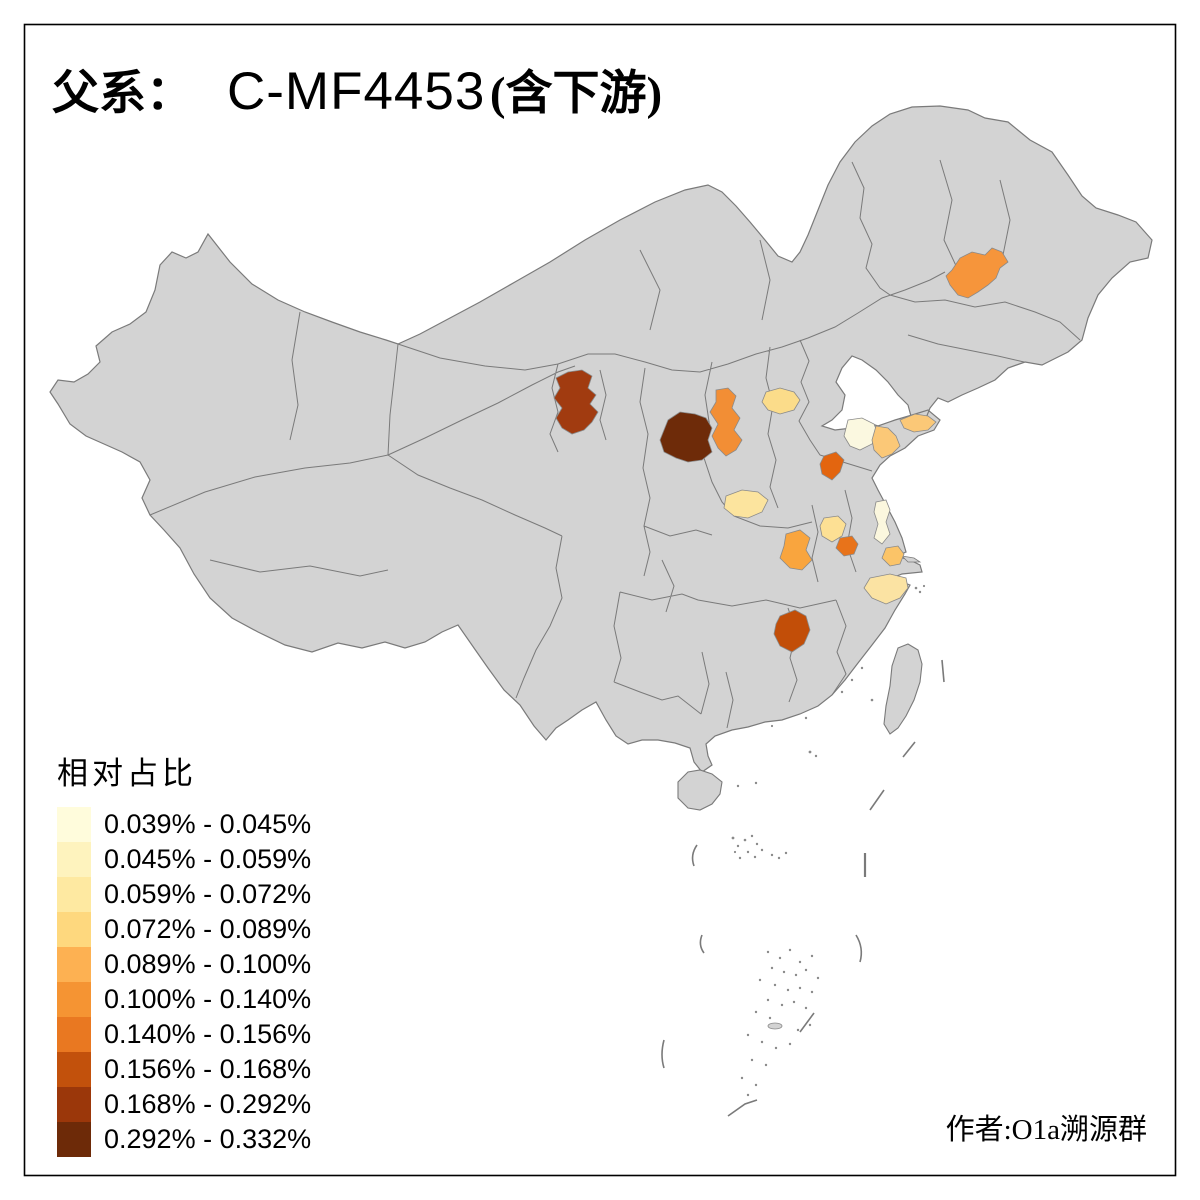 The width and height of the screenshot is (1200, 1200). Describe the element at coordinates (977, 273) in the screenshot. I see `map-region-northeast-jilin` at that location.